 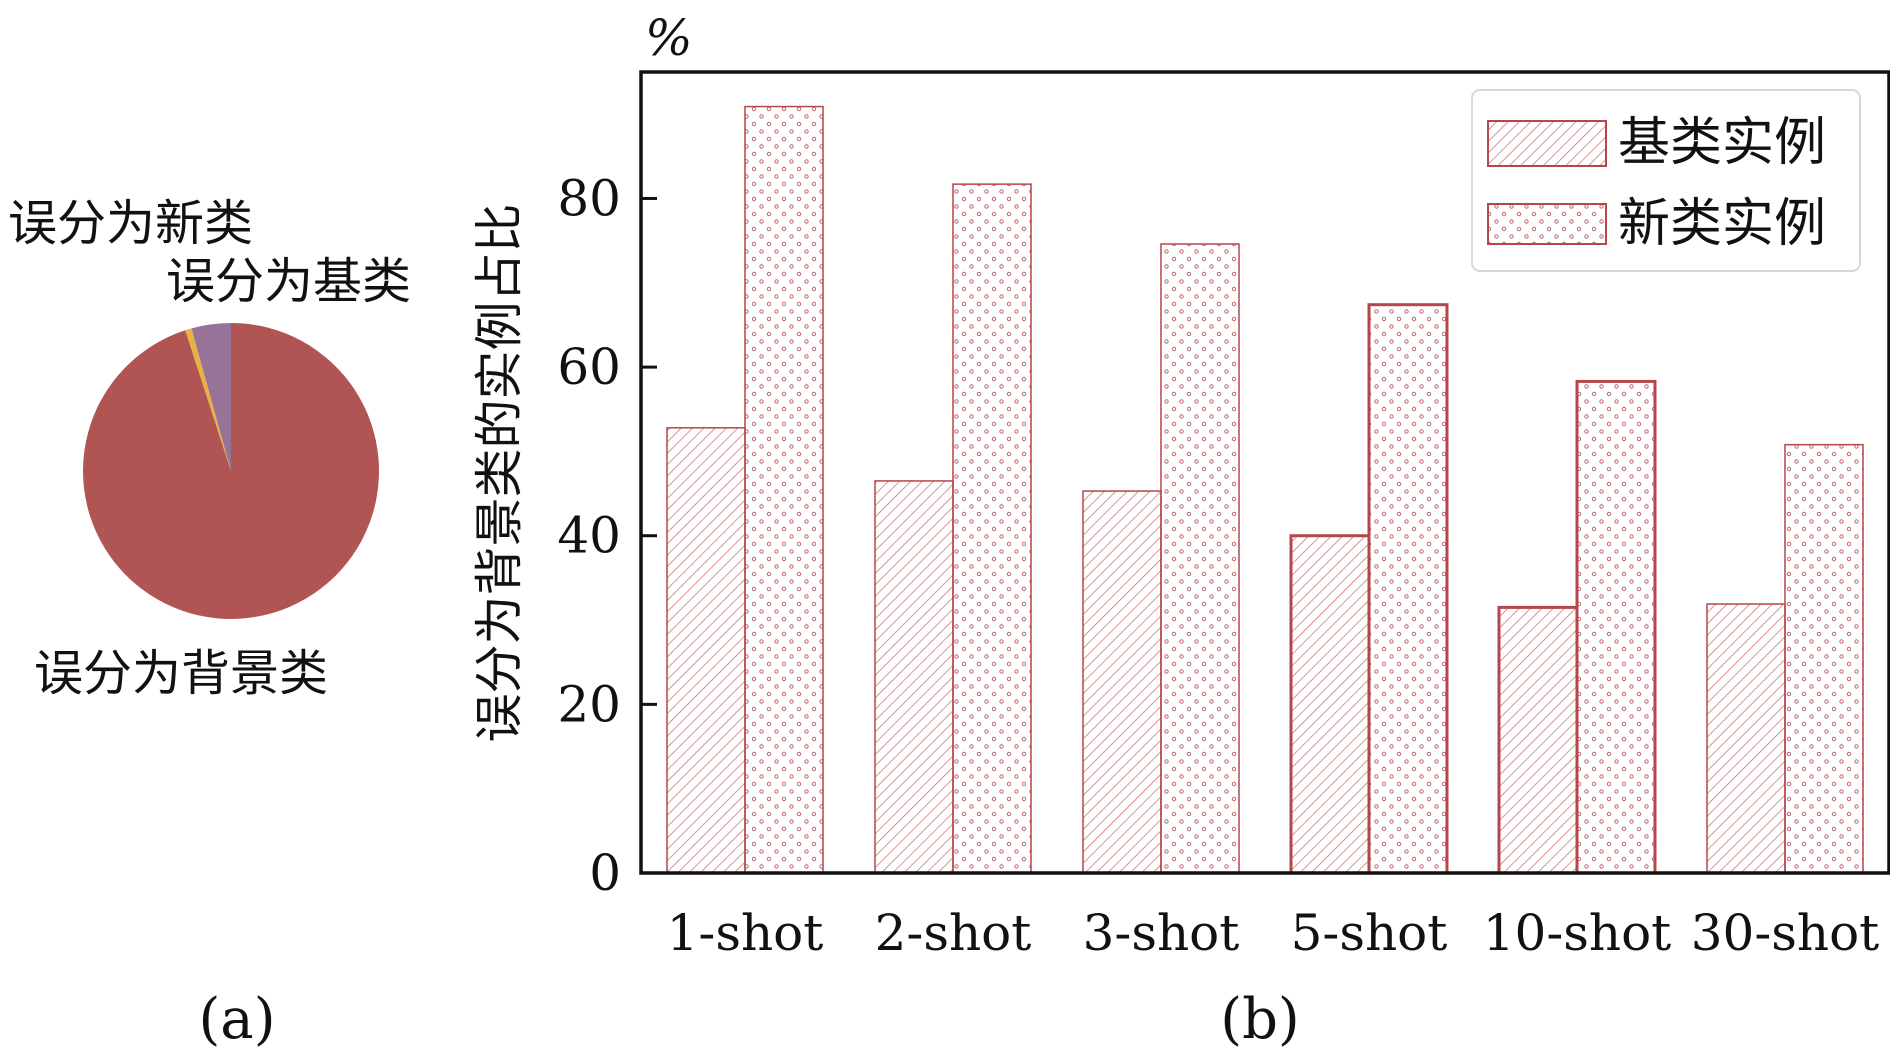 What do you see at coordinates (745, 933) in the screenshot?
I see `x-tick-label: 1-shot` at bounding box center [745, 933].